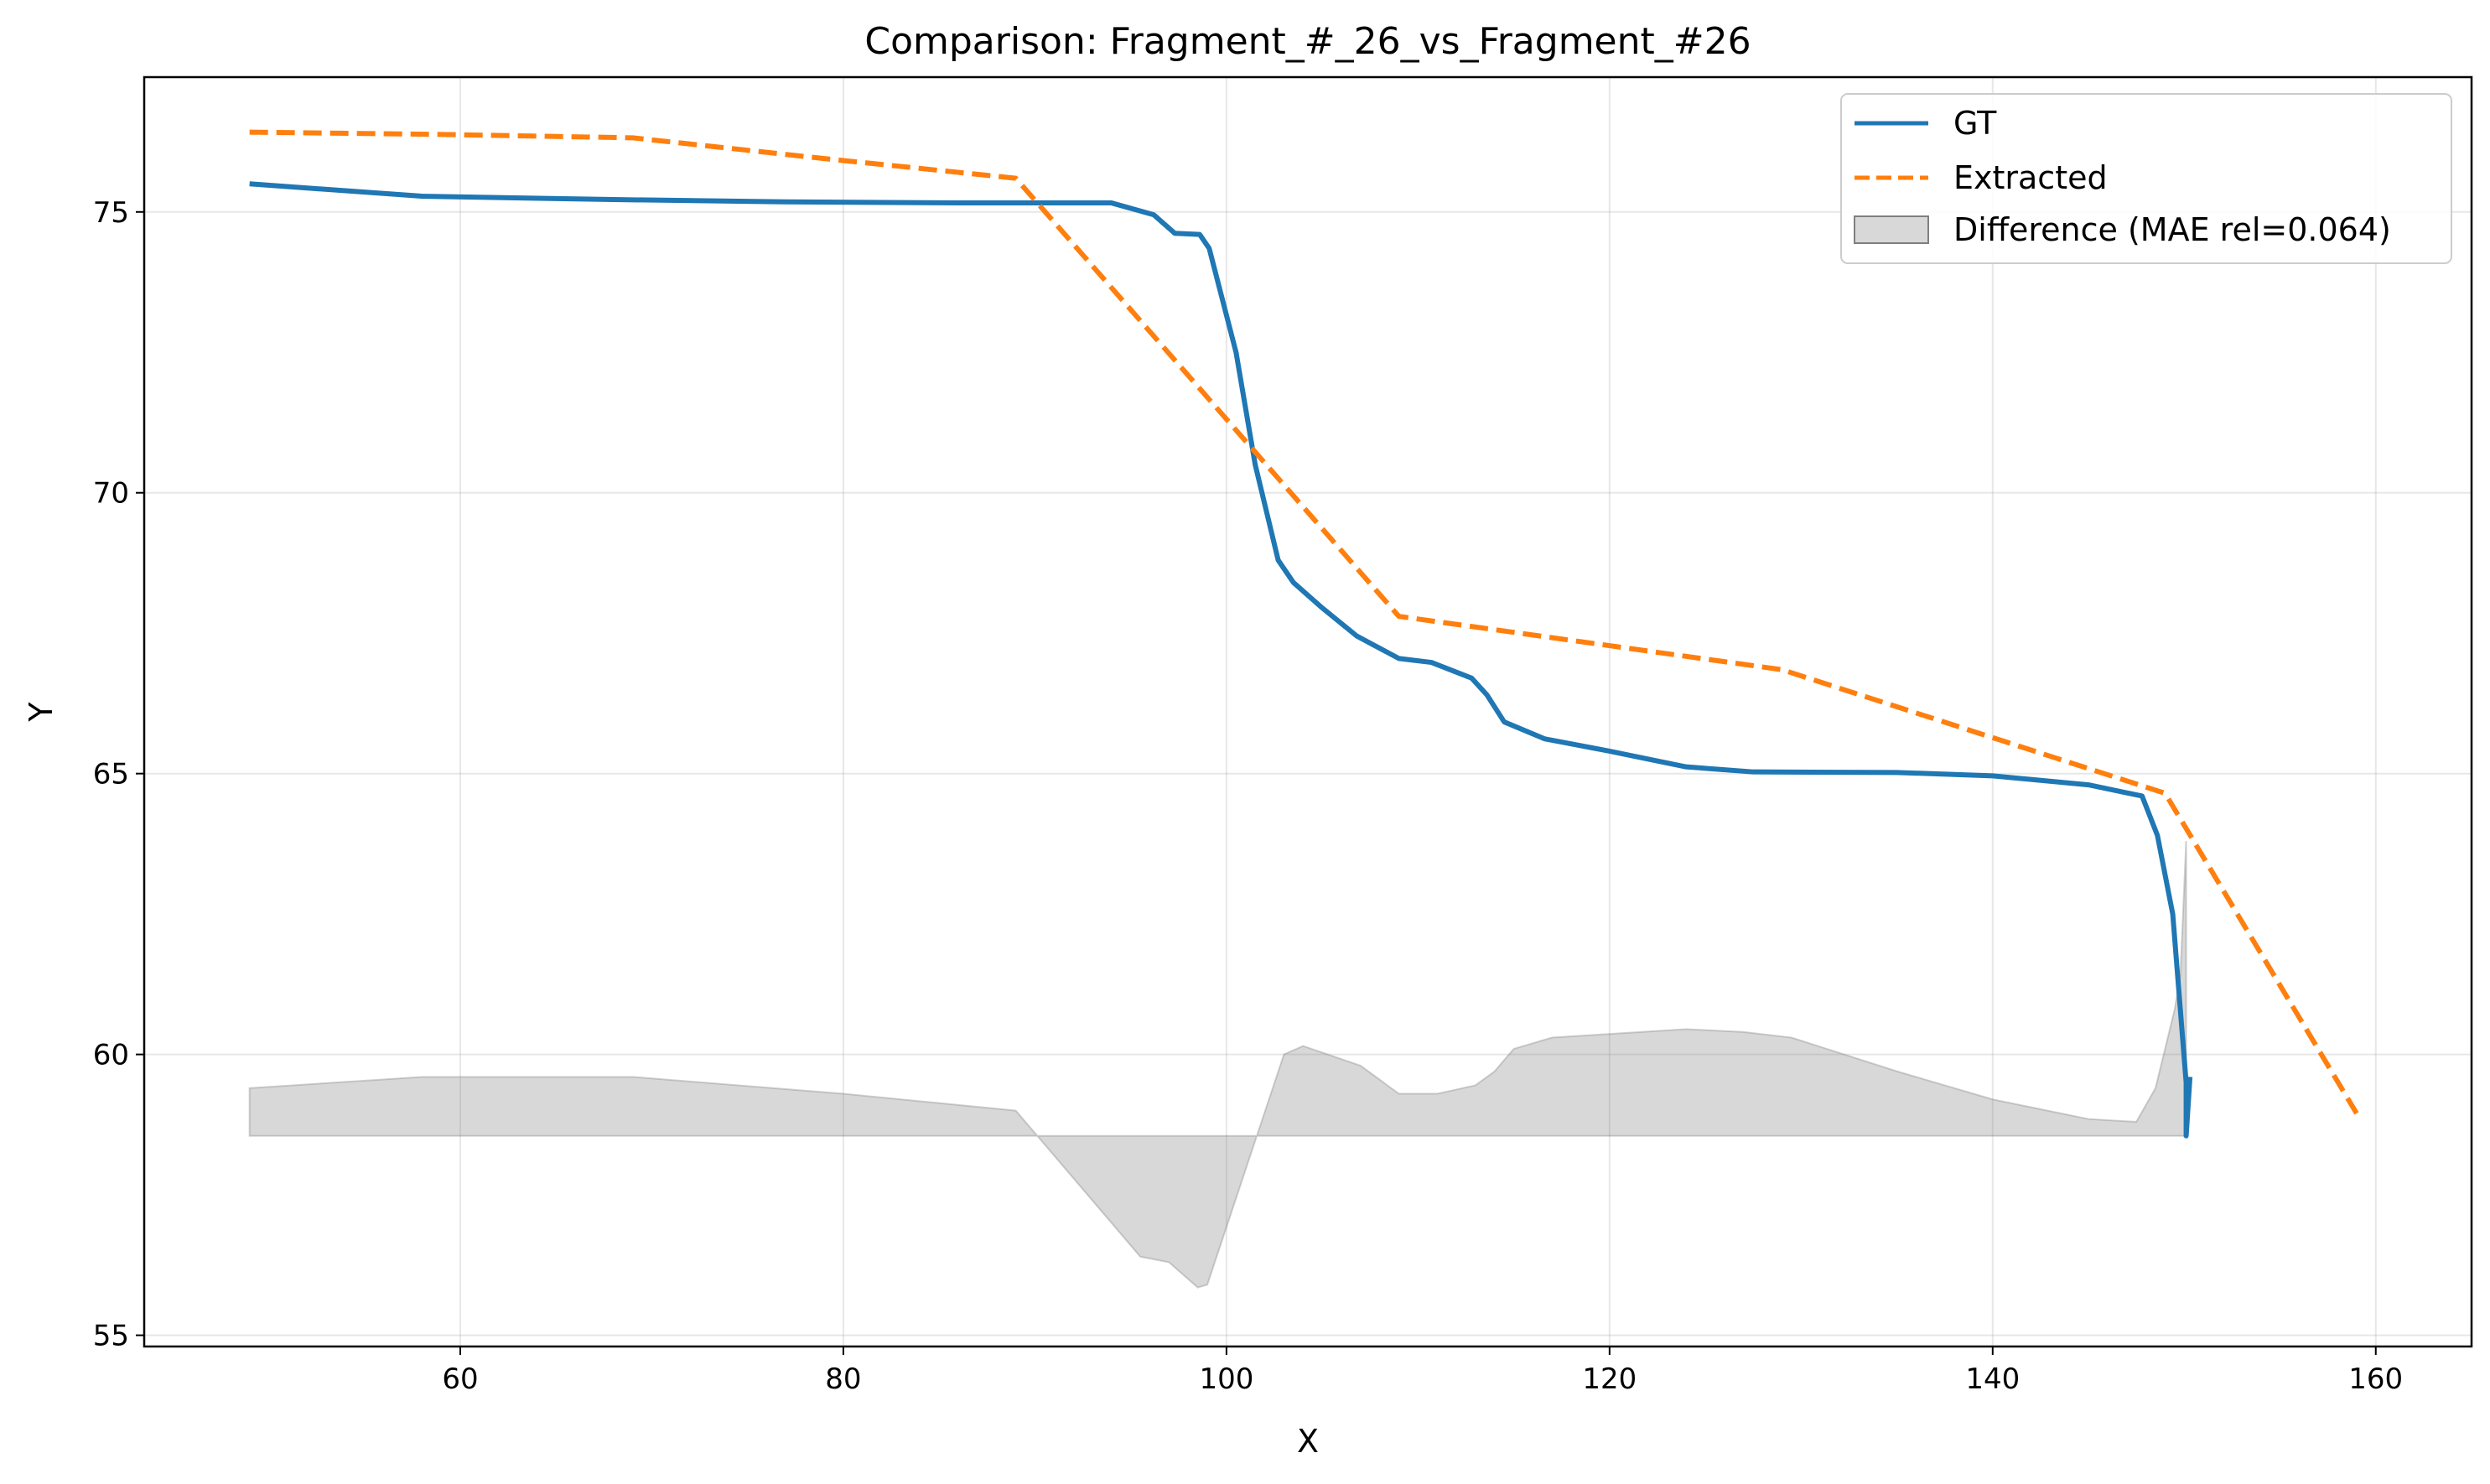  What do you see at coordinates (1308, 1441) in the screenshot?
I see `x-axis-label: X` at bounding box center [1308, 1441].